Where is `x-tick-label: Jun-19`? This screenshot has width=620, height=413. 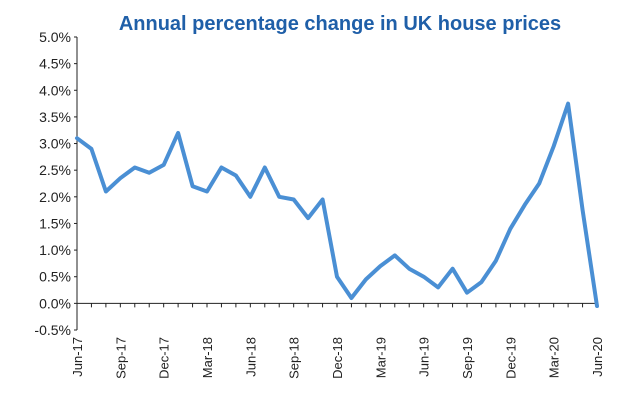
x-tick-label: Jun-19 is located at coordinates (424, 357).